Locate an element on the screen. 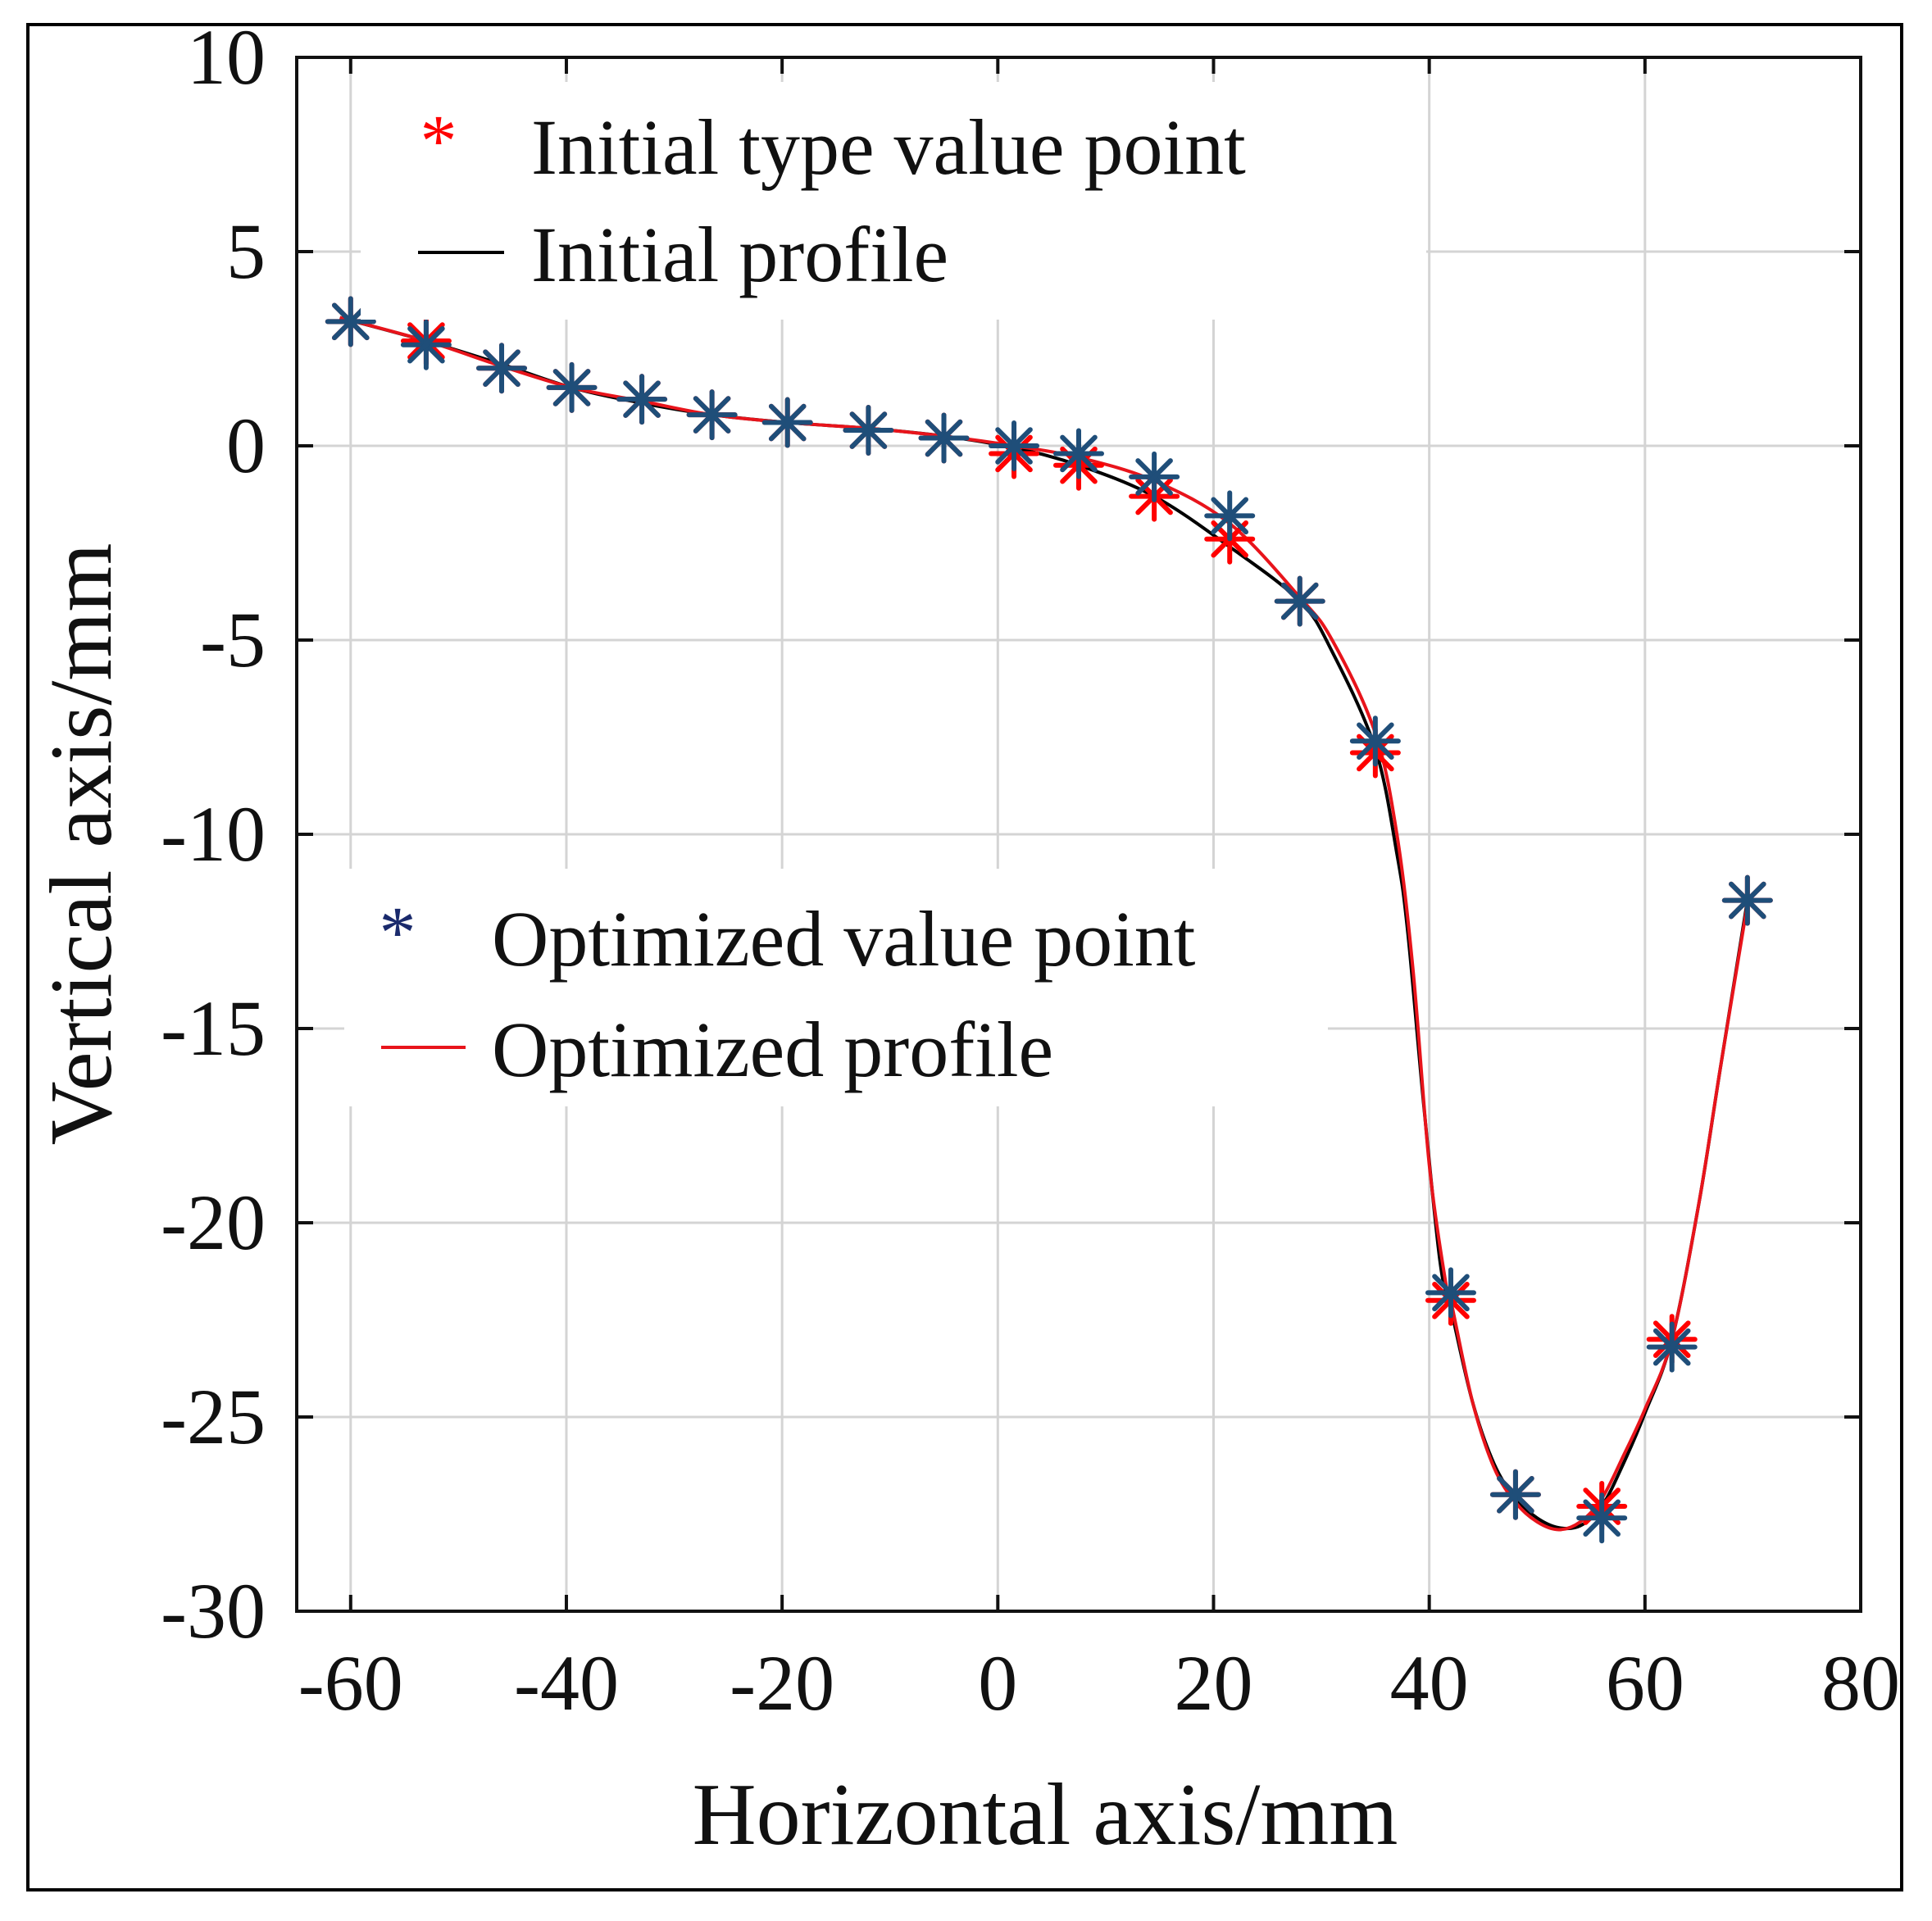  y-tick-label: -15 is located at coordinates (214, 1028).